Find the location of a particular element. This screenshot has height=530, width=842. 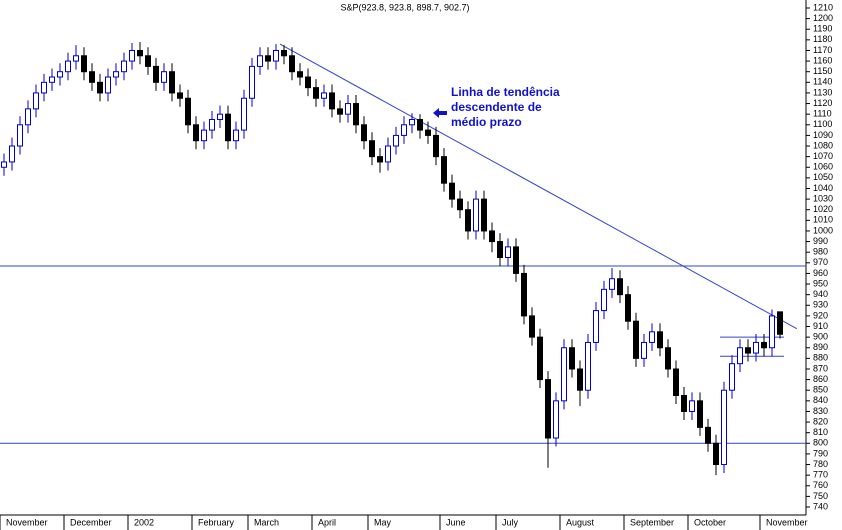

y-tick-label: 750 is located at coordinates (820, 496).